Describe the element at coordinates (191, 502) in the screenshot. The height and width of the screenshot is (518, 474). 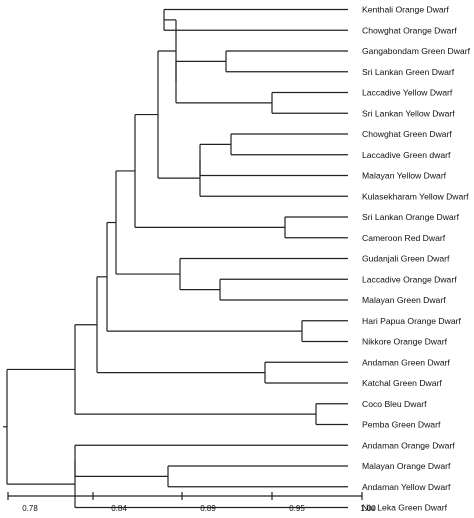
I see `similarity-scale-bar: 0.78 0.84 0.89 0.95 1.00` at that location.